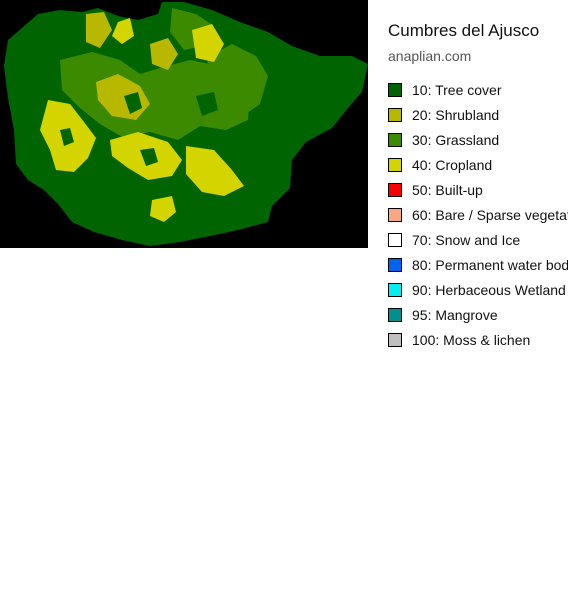 The width and height of the screenshot is (568, 600). I want to click on legend-item: 30: Grassland, so click(478, 144).